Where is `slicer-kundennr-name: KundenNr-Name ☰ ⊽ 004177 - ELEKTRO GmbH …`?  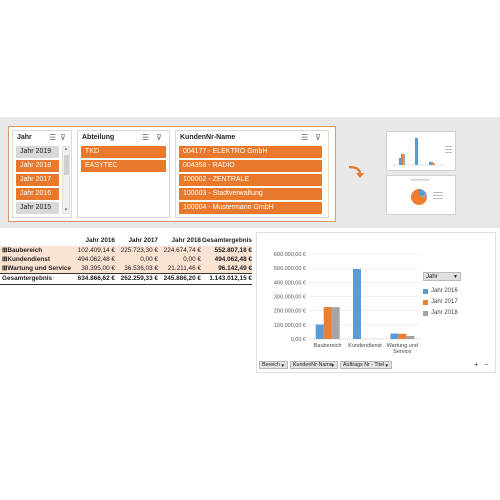
slicer-kundennr-name: KundenNr-Name ☰ ⊽ 004177 - ELEKTRO GmbH … is located at coordinates (252, 174).